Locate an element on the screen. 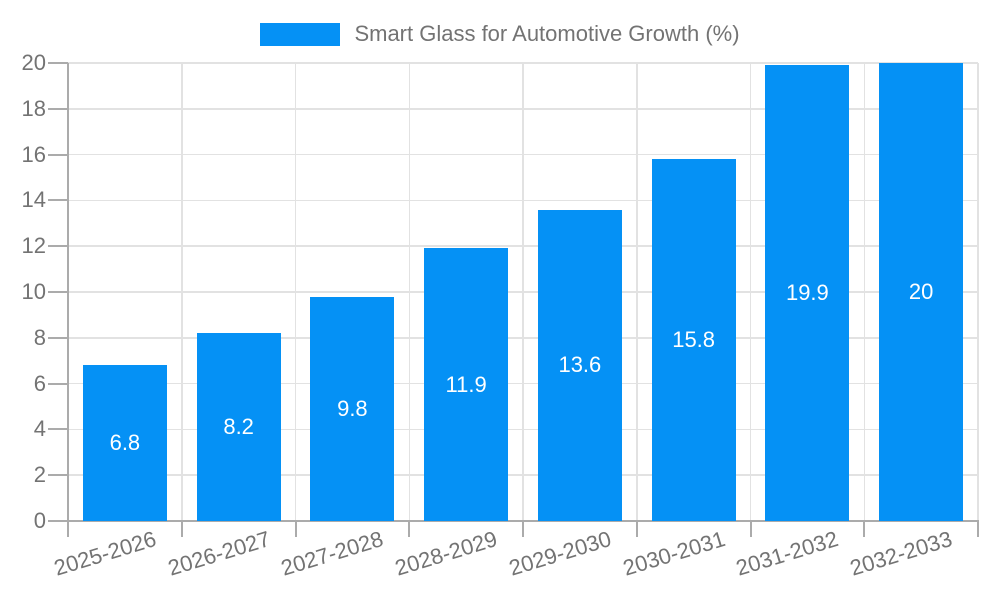  bar-value-label: 15.8 is located at coordinates (694, 340).